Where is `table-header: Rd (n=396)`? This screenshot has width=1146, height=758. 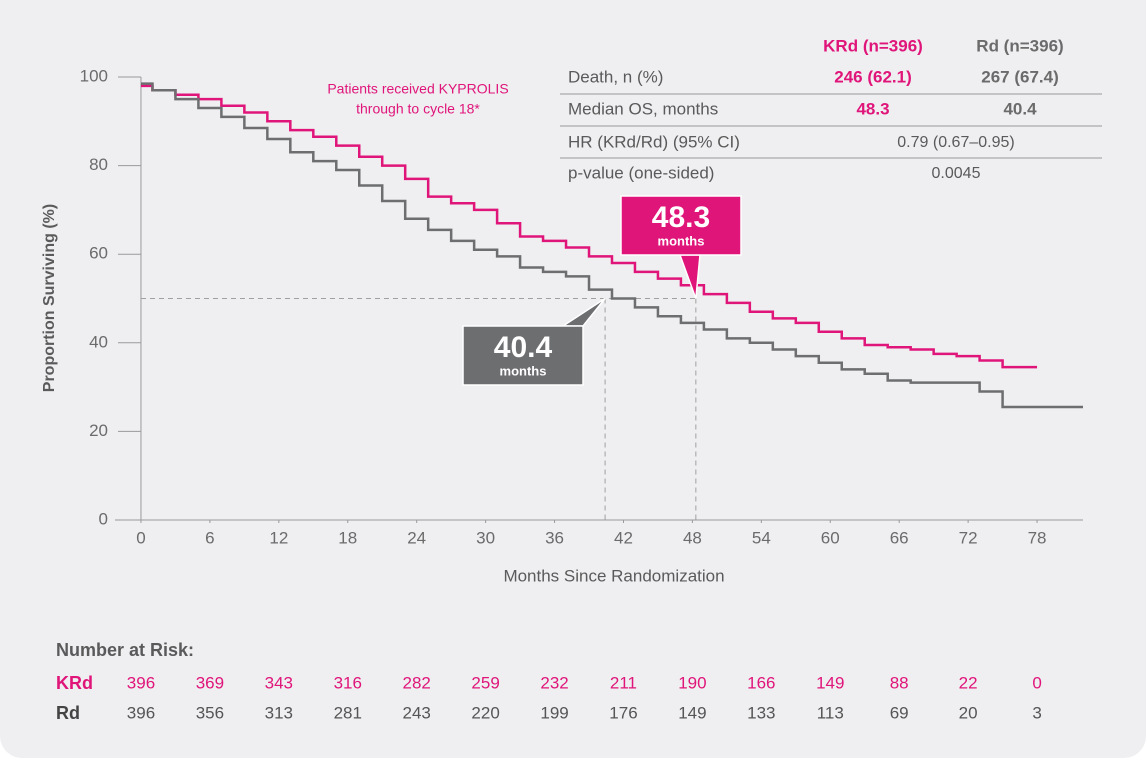
table-header: Rd (n=396) is located at coordinates (1019, 45).